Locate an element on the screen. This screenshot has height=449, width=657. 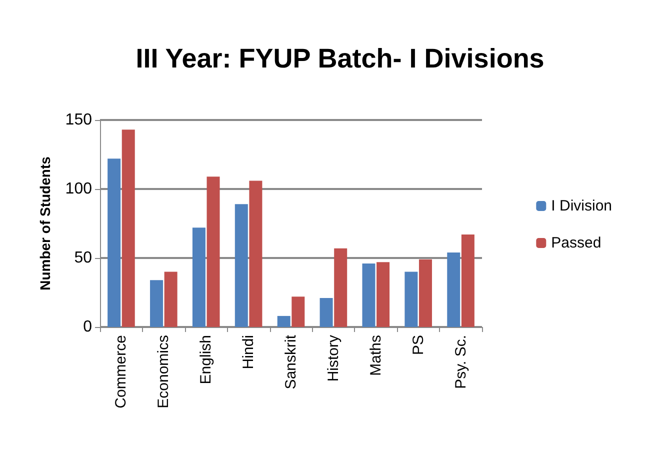
x-tick-label: History is located at coordinates (333, 358).